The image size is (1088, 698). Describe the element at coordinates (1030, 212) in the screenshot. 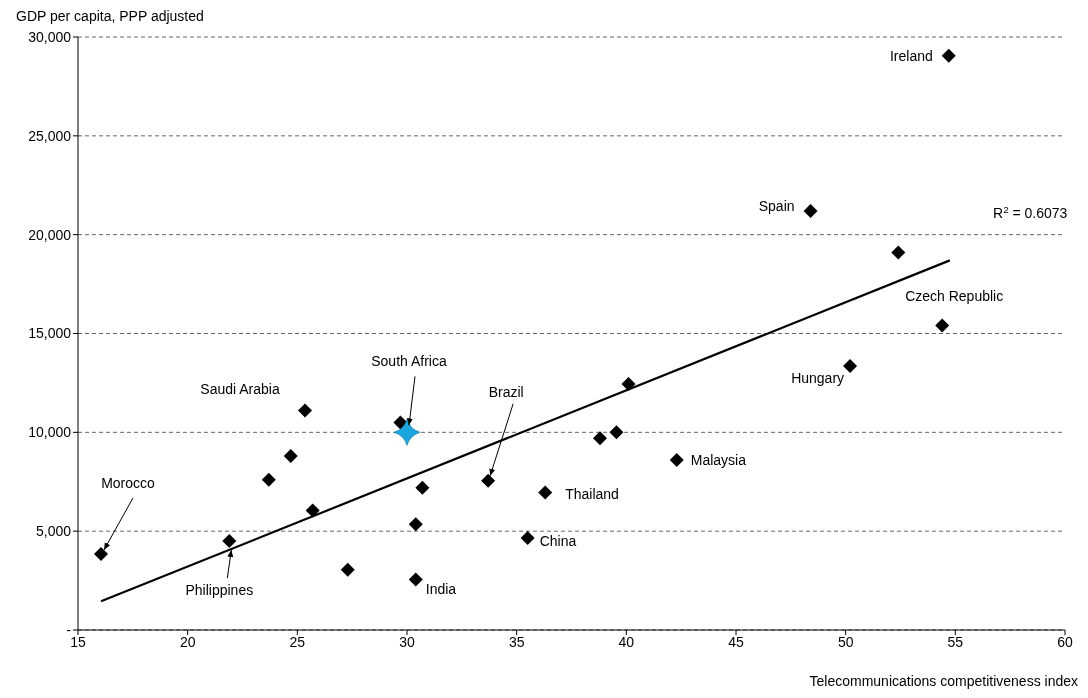

I see `annotation: R$^{2}$ = 0.6073` at that location.